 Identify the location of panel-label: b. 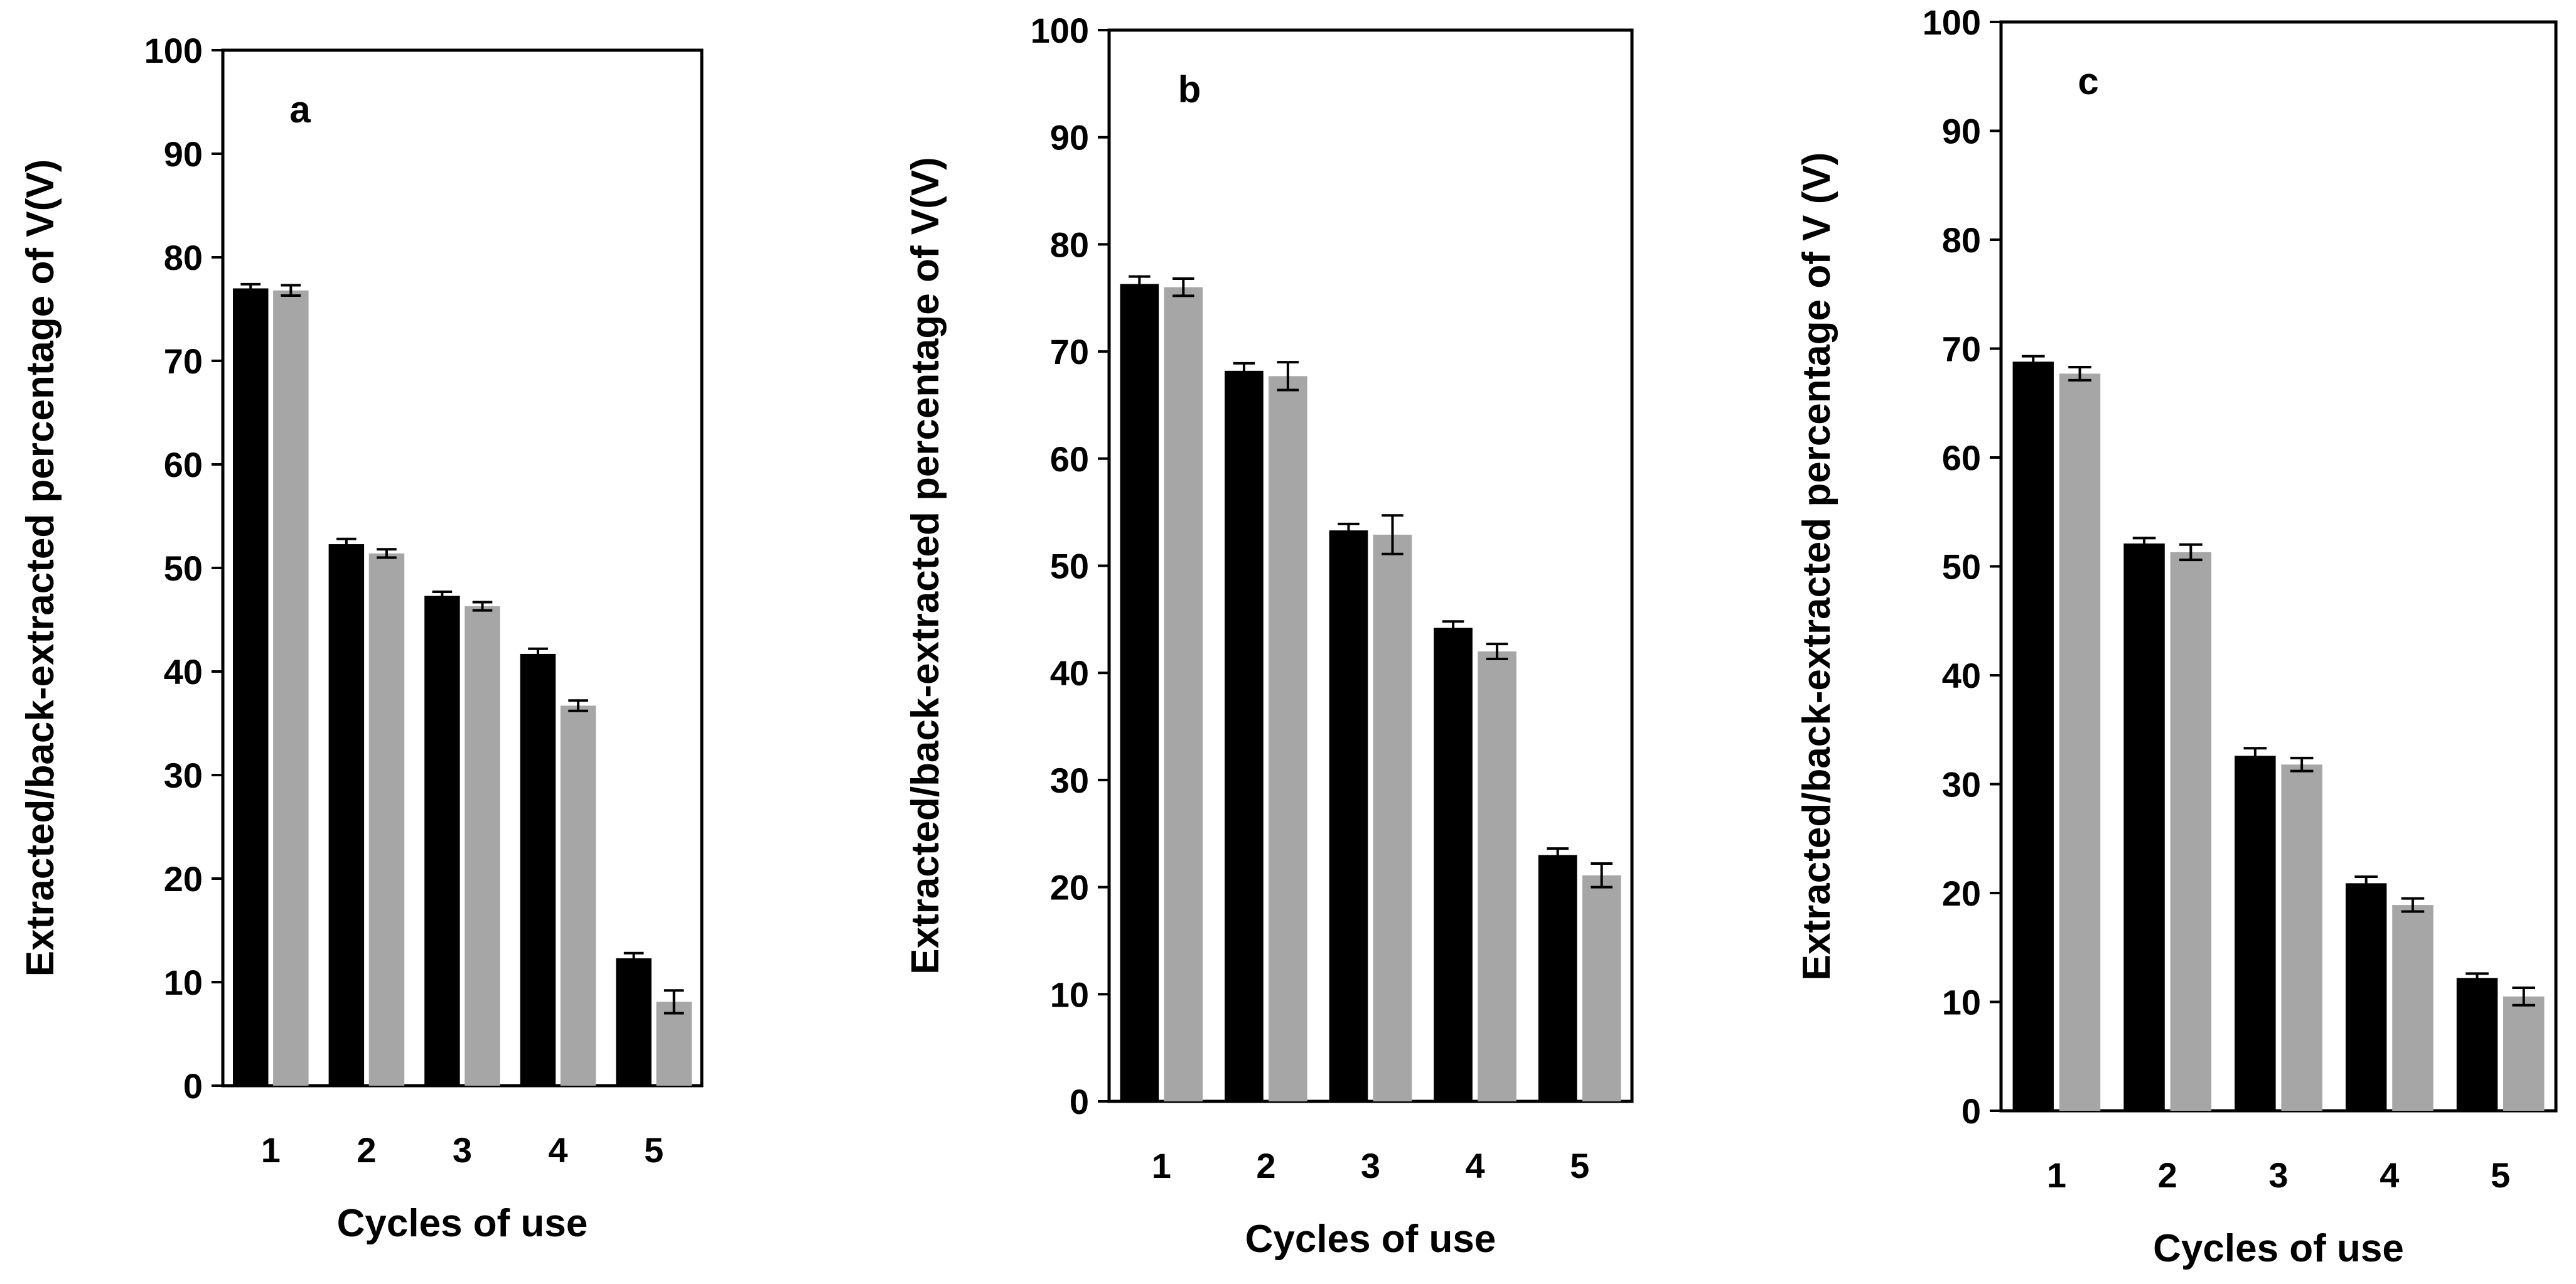
(1189, 89).